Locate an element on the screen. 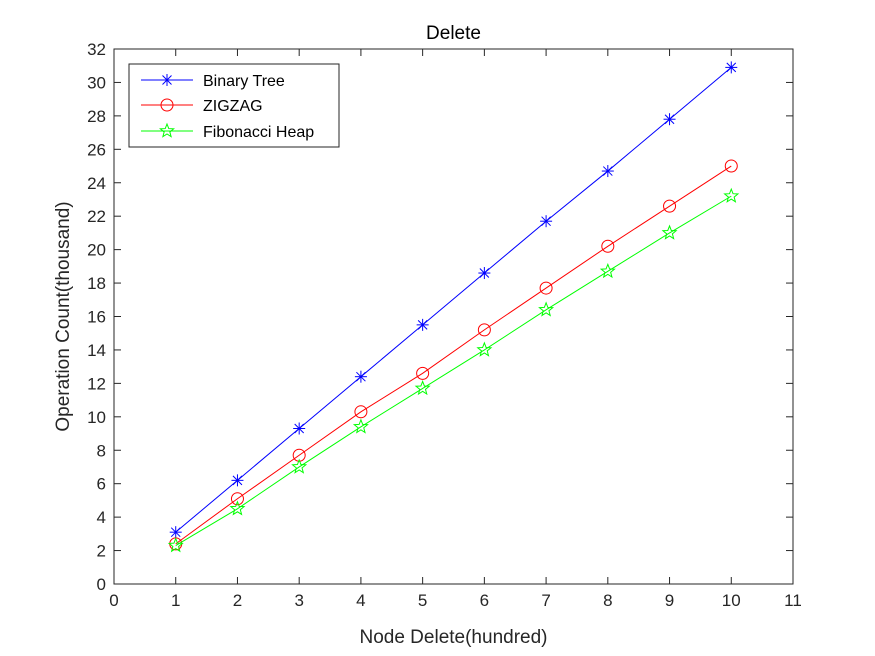 The height and width of the screenshot is (656, 875). y-tick-label: 10 is located at coordinates (96, 417).